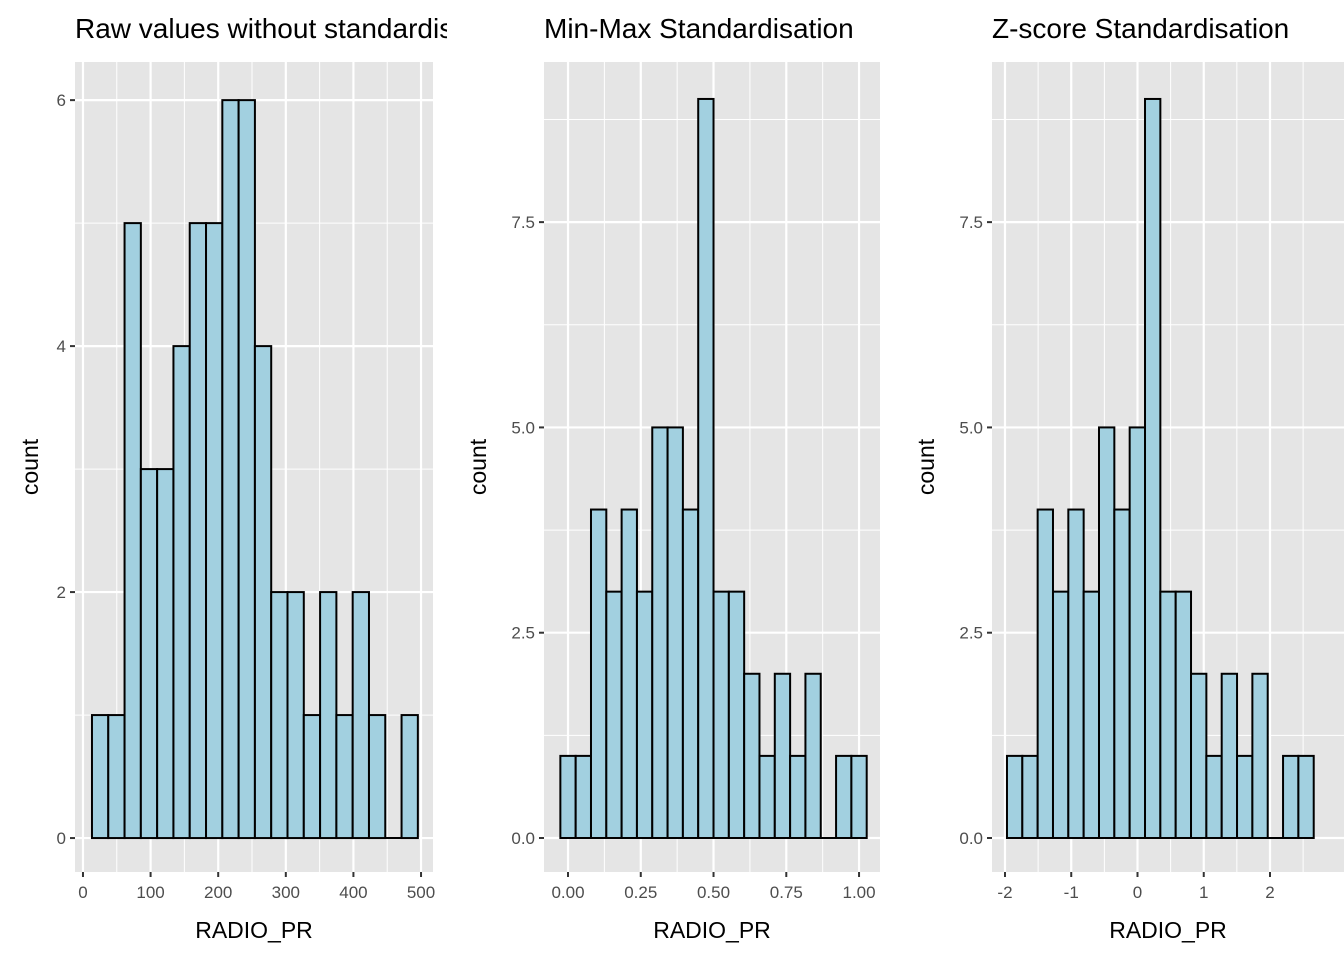 This screenshot has height=960, width=1344. What do you see at coordinates (61, 838) in the screenshot?
I see `y-tick-label: 0` at bounding box center [61, 838].